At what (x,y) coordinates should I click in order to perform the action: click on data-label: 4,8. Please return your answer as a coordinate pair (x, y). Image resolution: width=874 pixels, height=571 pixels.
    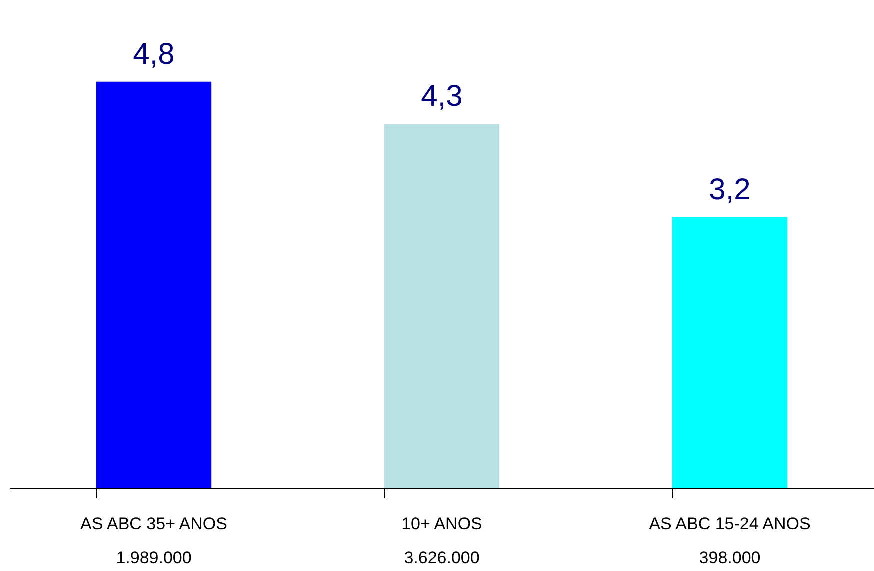
    Looking at the image, I should click on (154, 54).